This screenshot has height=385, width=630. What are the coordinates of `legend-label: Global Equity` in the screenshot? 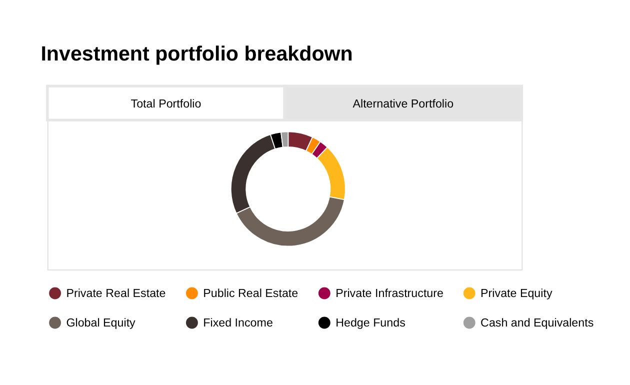 It's located at (101, 323).